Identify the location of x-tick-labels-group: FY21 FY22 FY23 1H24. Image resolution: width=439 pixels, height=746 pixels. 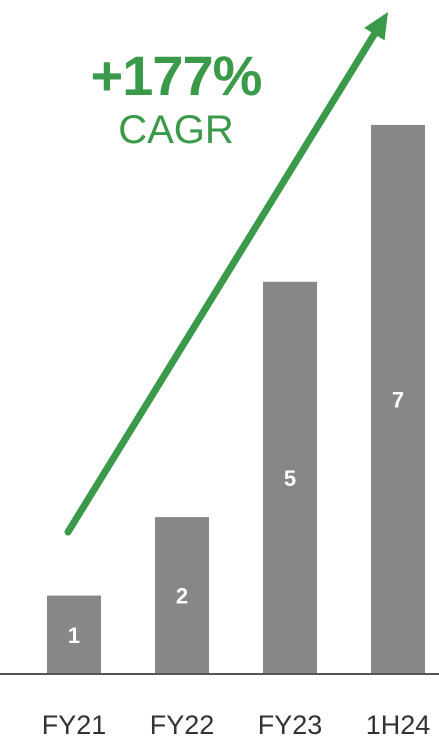
(236, 725).